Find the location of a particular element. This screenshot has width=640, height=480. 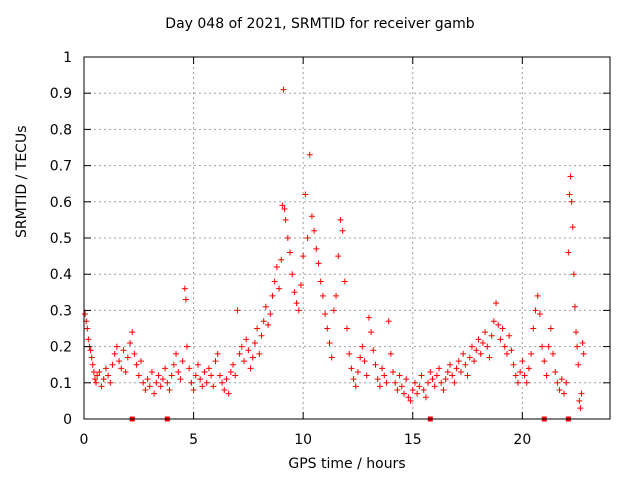

y-tick-label: 0.9 is located at coordinates (61, 94).